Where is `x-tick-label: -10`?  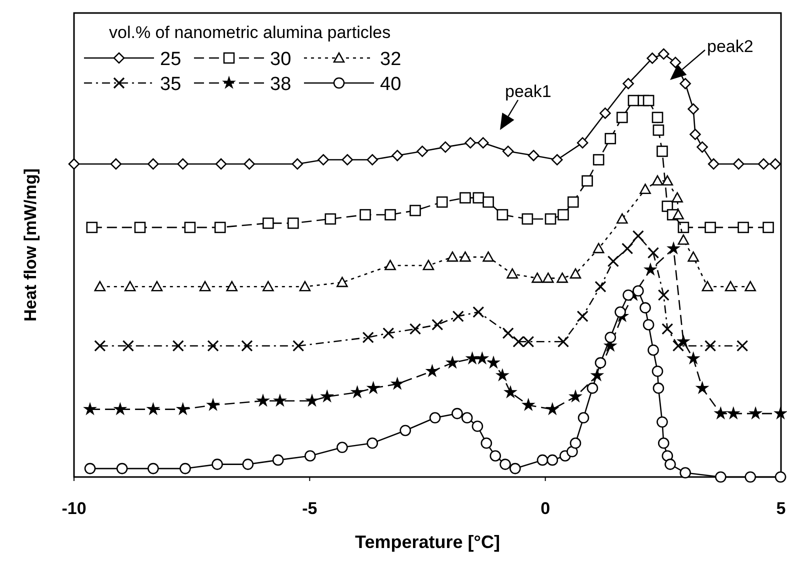
x-tick-label: -10 is located at coordinates (74, 508).